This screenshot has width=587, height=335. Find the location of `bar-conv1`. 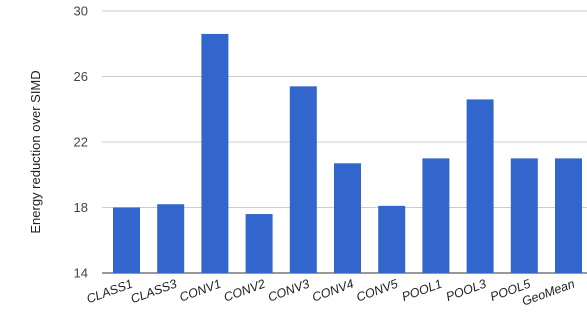

bar-conv1 is located at coordinates (215, 153).